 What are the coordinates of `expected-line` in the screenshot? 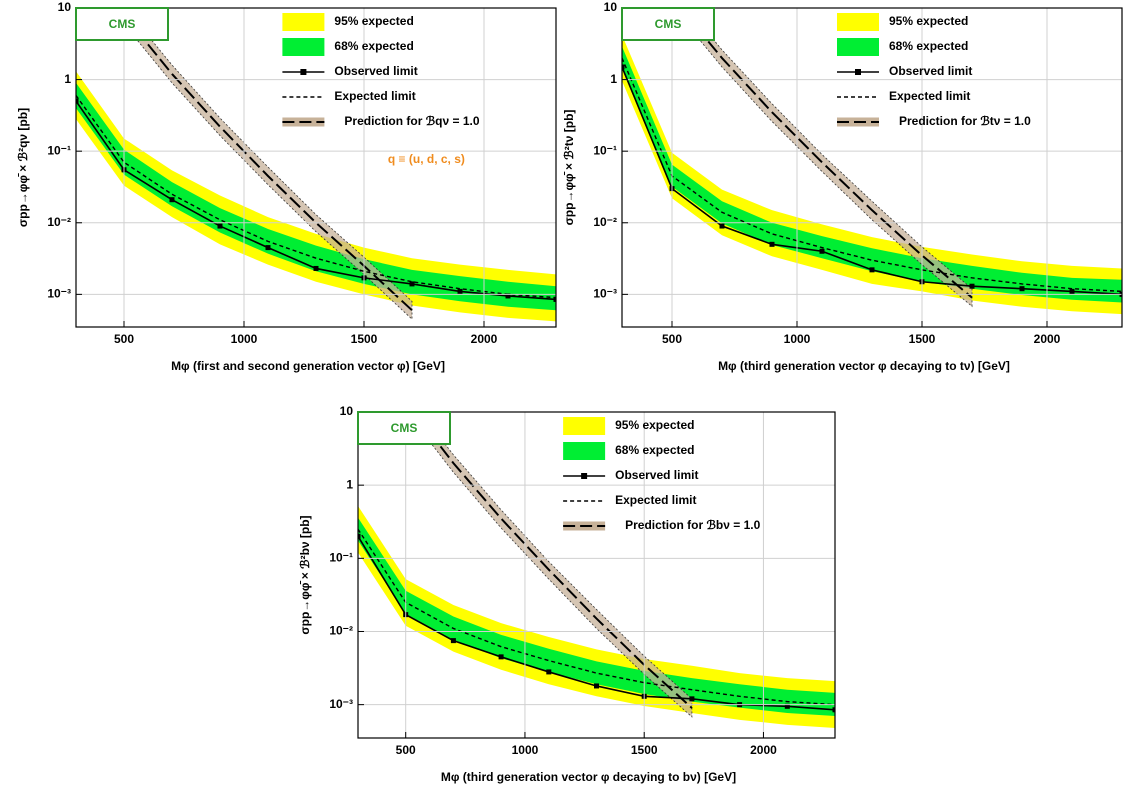 It's located at (316, 197).